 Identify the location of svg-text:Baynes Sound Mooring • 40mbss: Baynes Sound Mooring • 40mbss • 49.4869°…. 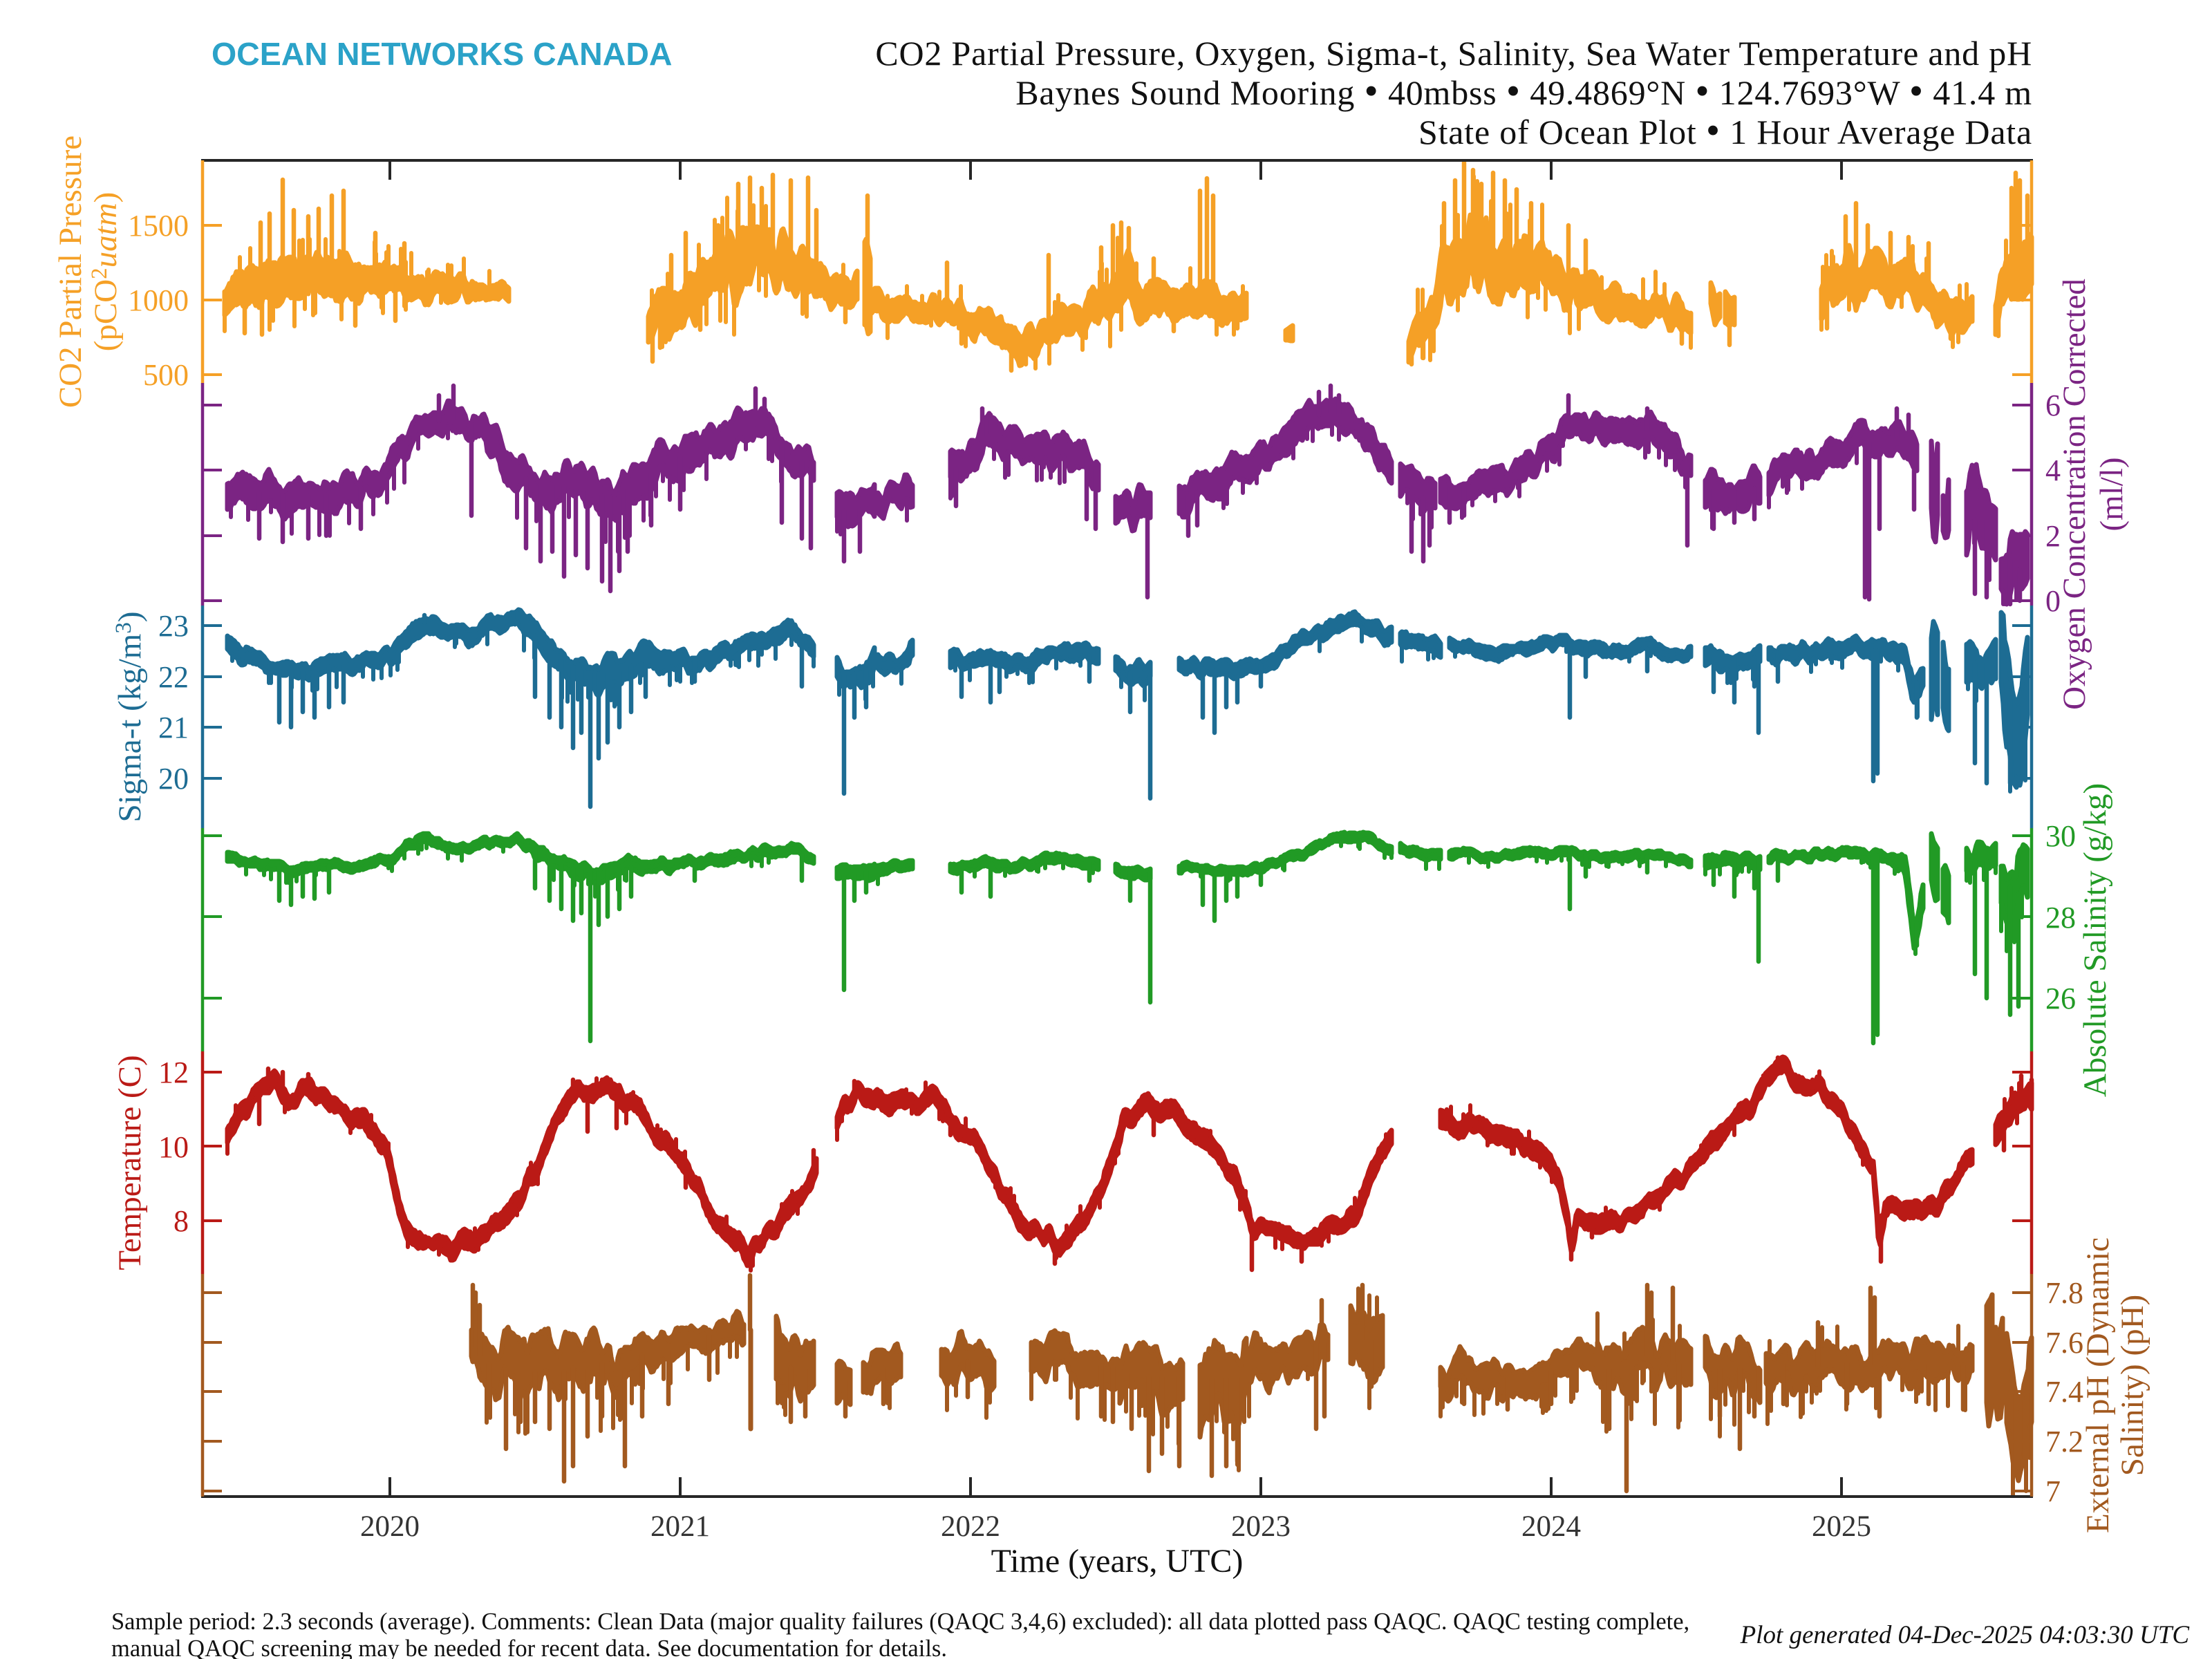
(1523, 90).